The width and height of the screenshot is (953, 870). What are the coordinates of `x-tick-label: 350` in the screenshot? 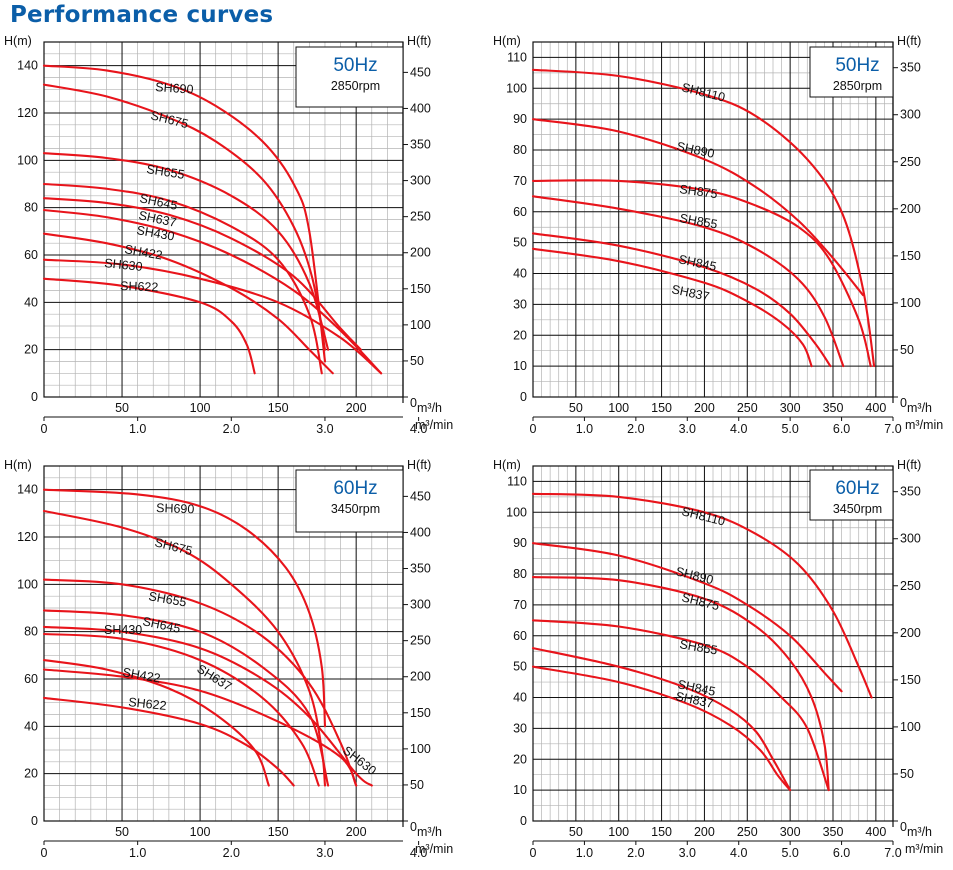 It's located at (833, 408).